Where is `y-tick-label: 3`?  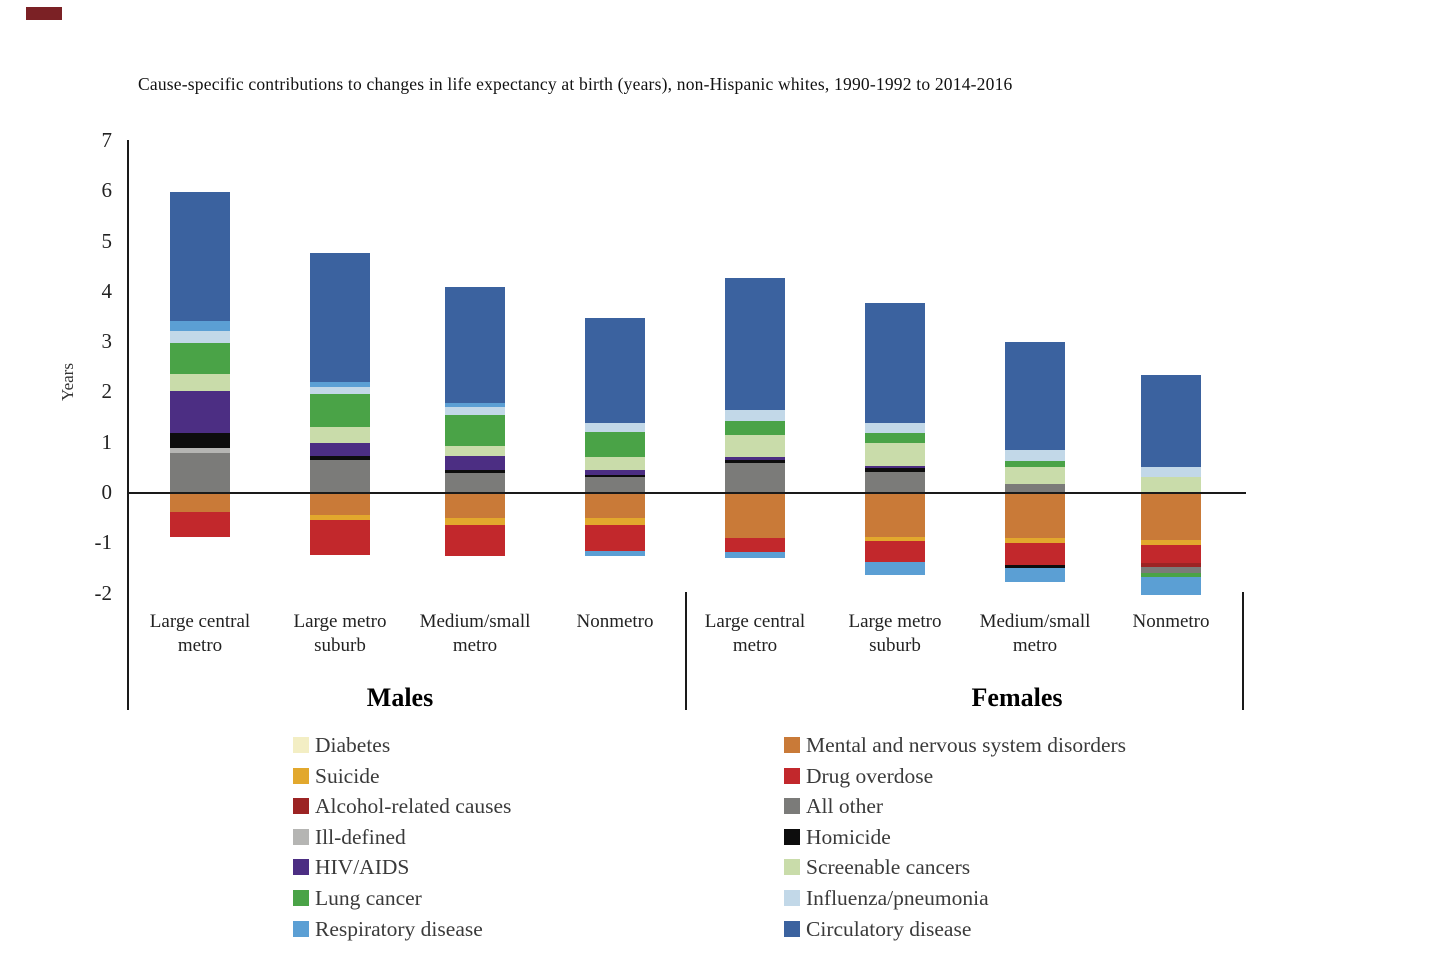
y-tick-label: 3 is located at coordinates (107, 341).